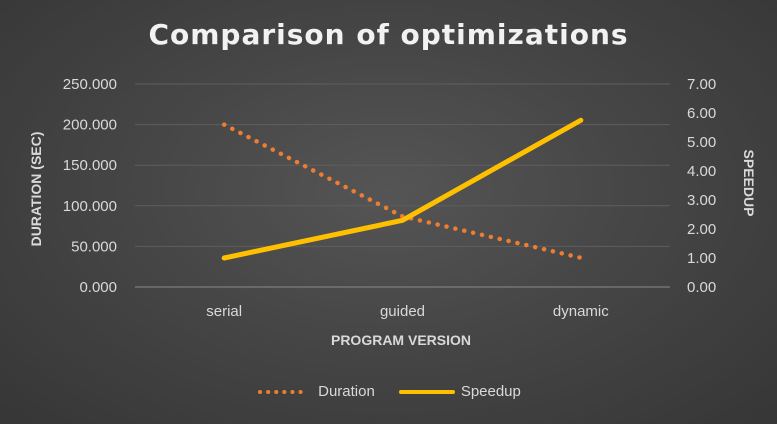 The image size is (777, 424). What do you see at coordinates (346, 391) in the screenshot?
I see `legend-label-duration: Duration` at bounding box center [346, 391].